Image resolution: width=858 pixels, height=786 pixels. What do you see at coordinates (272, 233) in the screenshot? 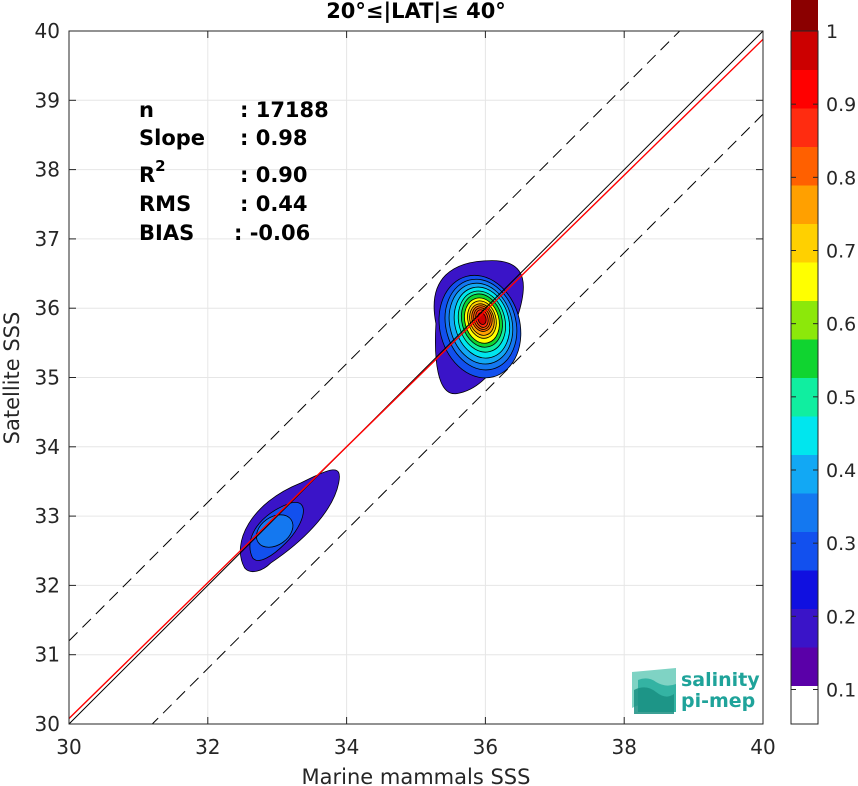
I see `stat-bias-value: : -0.06` at bounding box center [272, 233].